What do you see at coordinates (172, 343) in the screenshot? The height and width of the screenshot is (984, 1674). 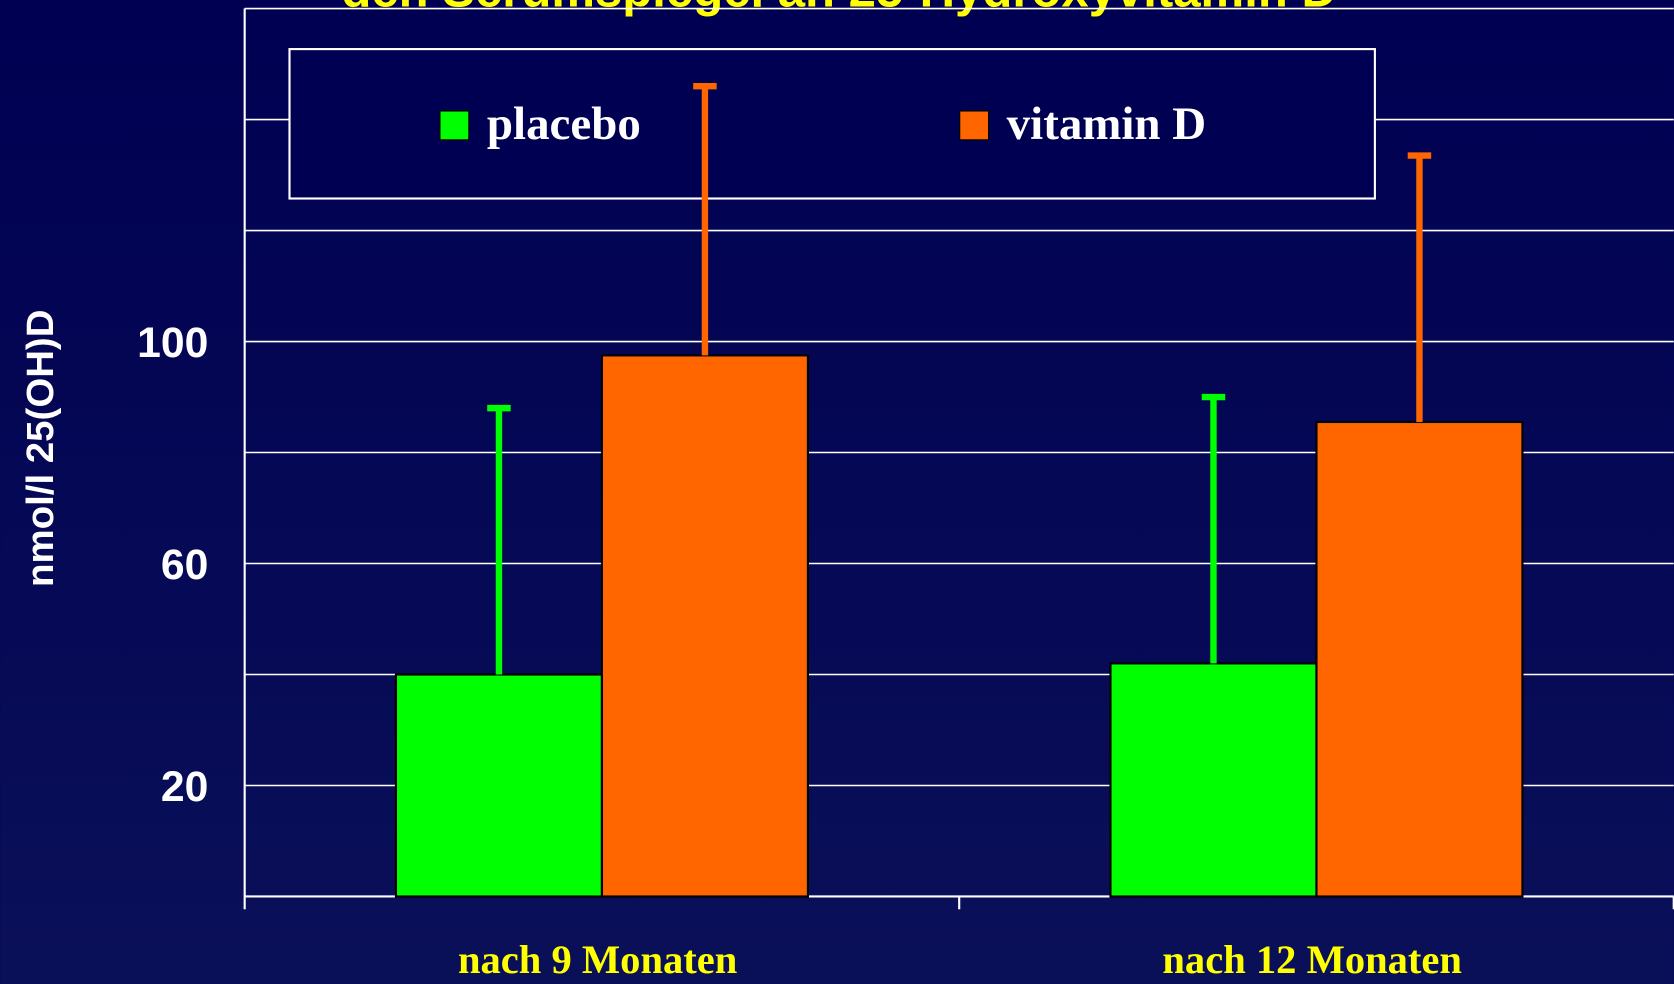 I see `y-tick-label: 100` at bounding box center [172, 343].